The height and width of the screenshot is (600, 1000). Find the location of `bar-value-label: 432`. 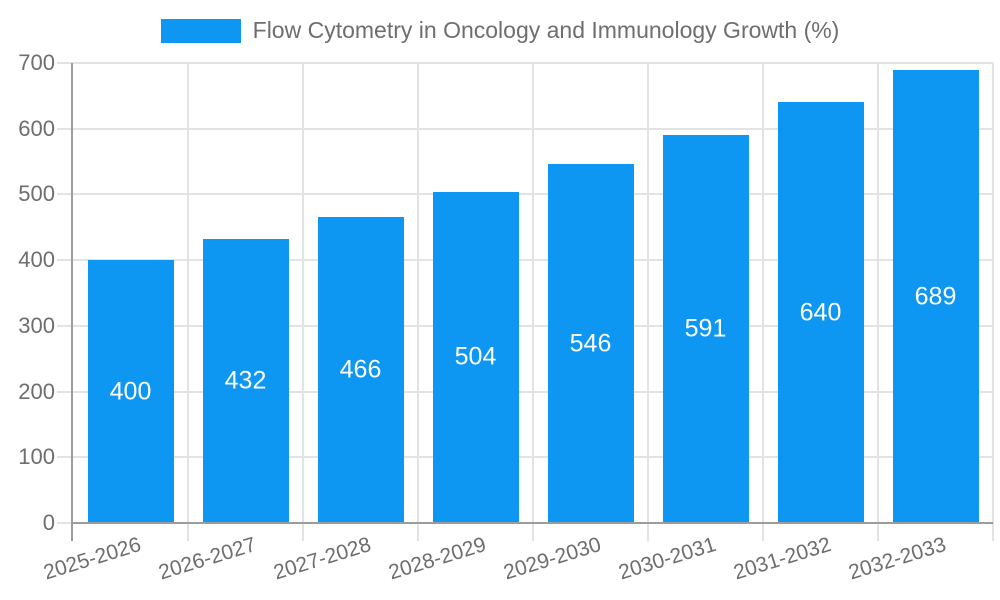

bar-value-label: 432 is located at coordinates (245, 380).